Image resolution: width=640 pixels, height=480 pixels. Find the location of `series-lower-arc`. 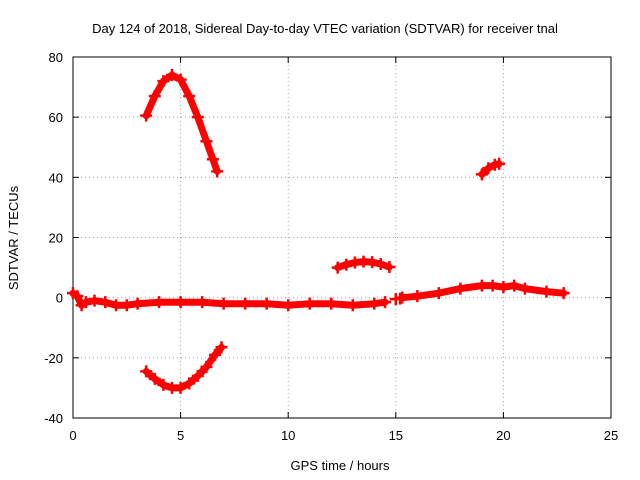

series-lower-arc is located at coordinates (183, 367).